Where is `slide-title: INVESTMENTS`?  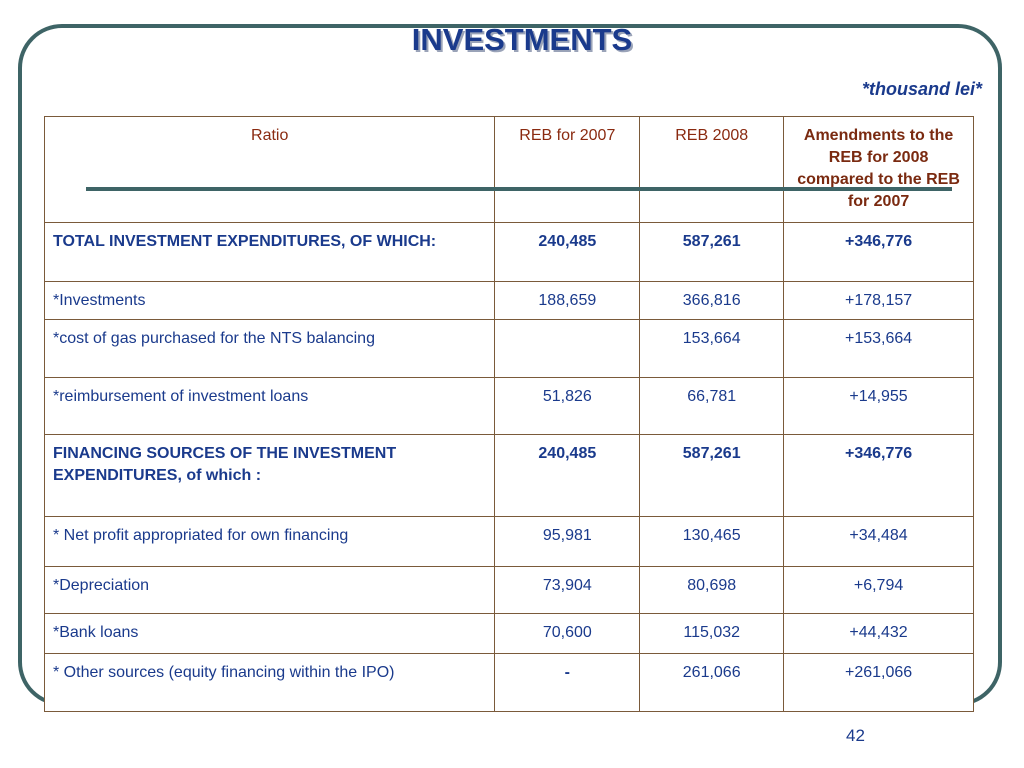 slide-title: INVESTMENTS is located at coordinates (522, 39).